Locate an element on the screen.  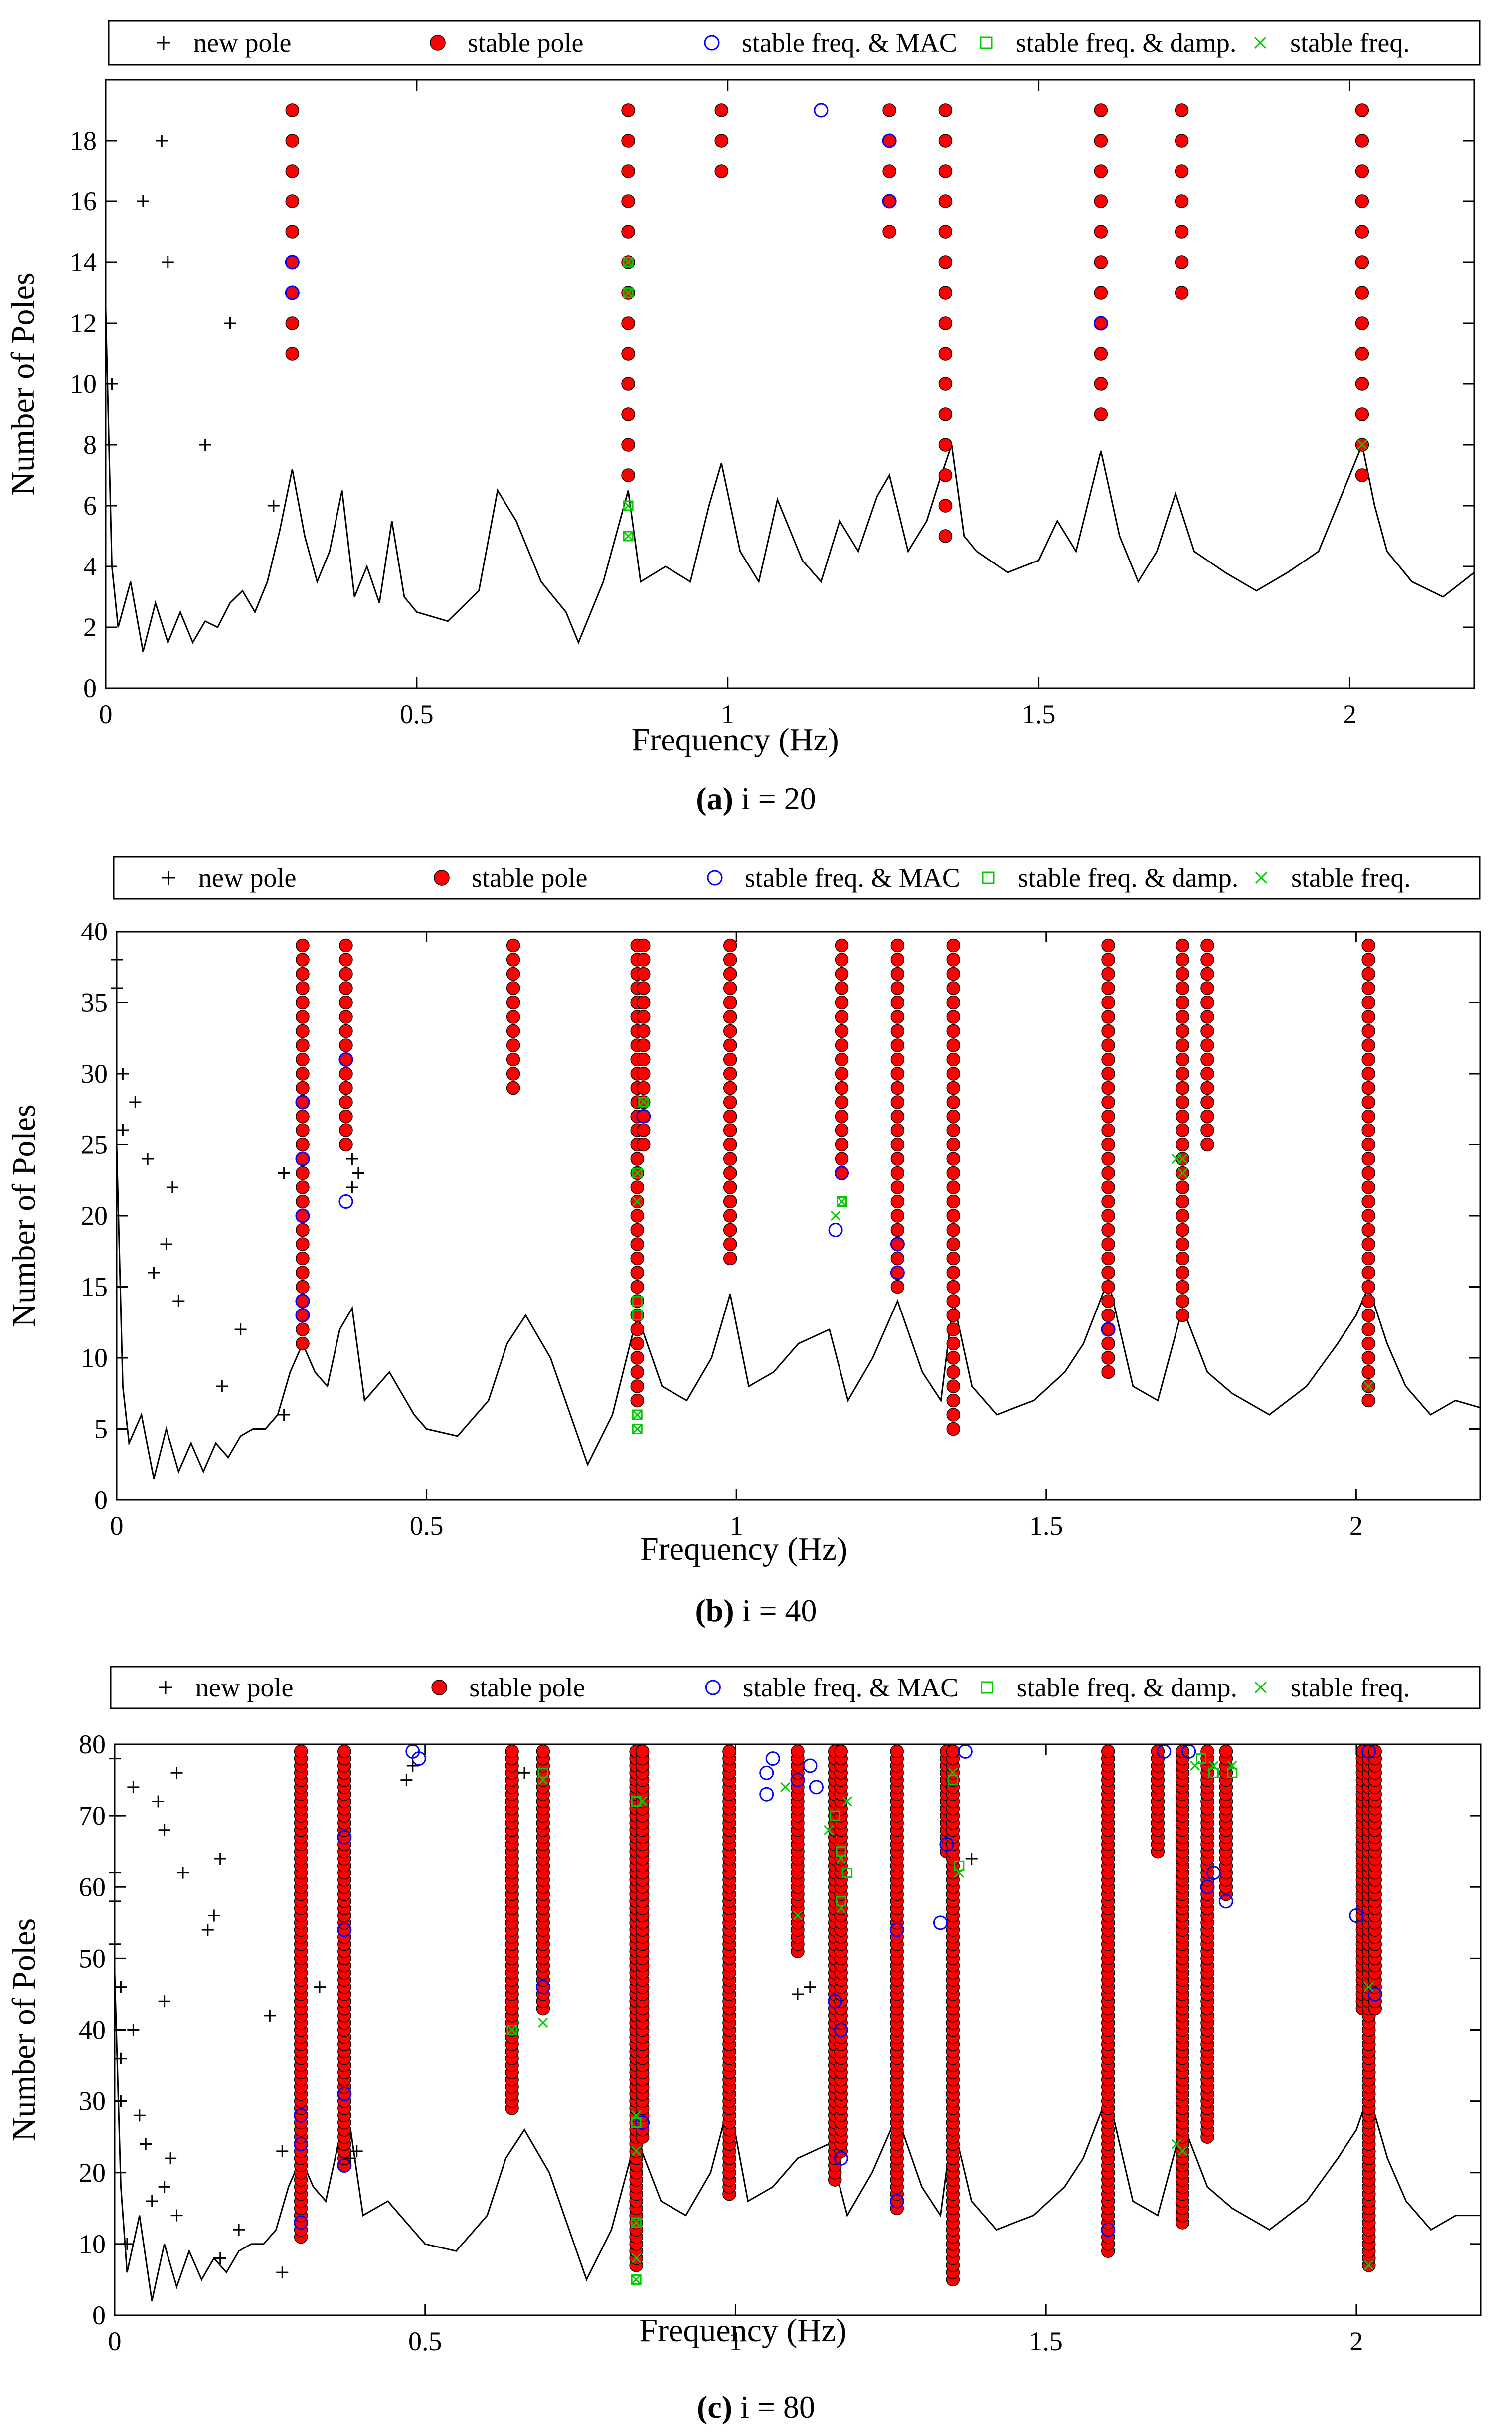
legend-label-mac: stable freq. & MAC is located at coordinates (850, 1687).